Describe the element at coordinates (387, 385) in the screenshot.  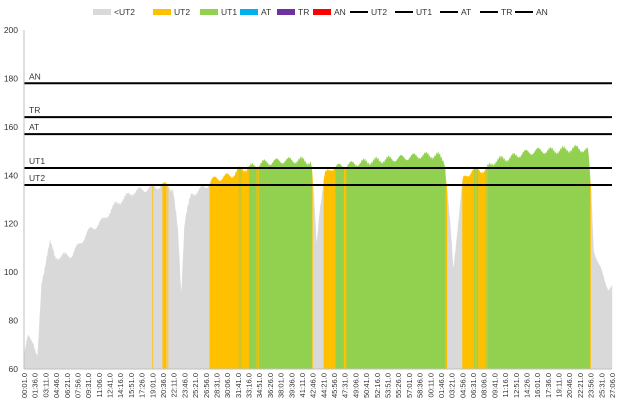
I see `x-tick-label-34: 53:51.0` at that location.